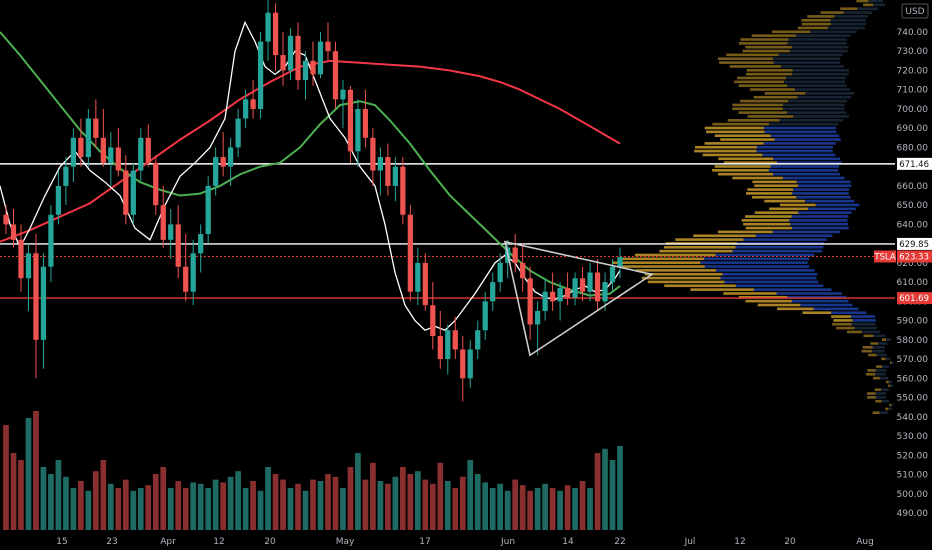  Describe the element at coordinates (913, 52) in the screenshot. I see `y-tick-label: 730.00` at that location.